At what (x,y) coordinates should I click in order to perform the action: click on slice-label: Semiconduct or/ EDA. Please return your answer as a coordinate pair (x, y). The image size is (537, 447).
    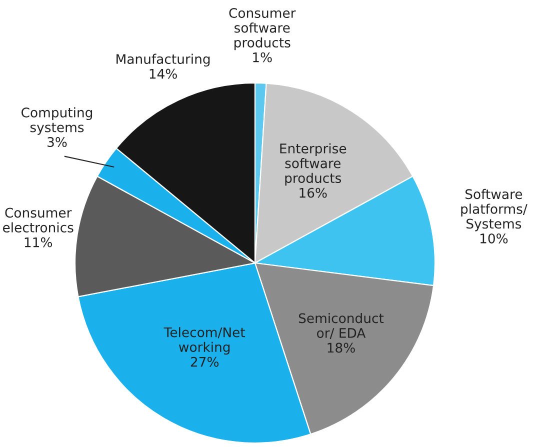
    Looking at the image, I should click on (341, 325).